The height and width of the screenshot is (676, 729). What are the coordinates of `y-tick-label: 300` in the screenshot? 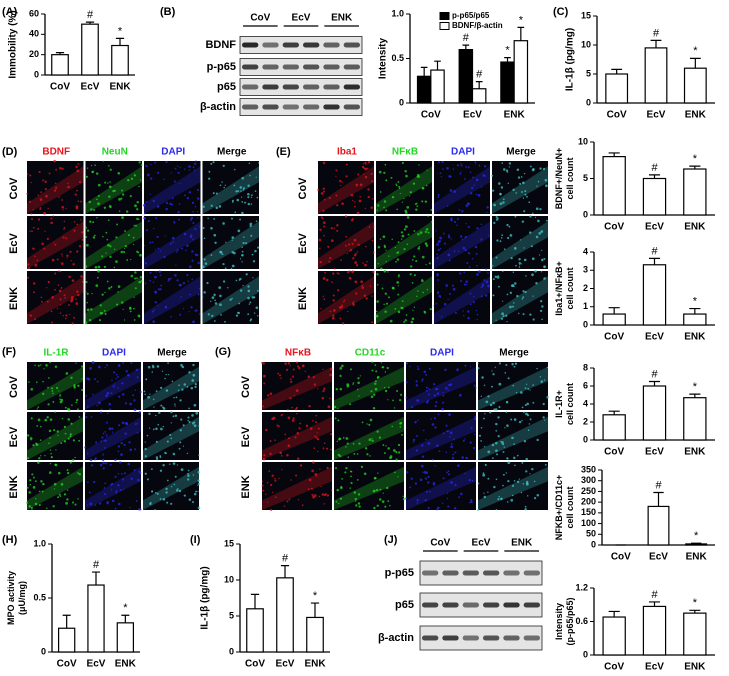 It's located at (588, 480).